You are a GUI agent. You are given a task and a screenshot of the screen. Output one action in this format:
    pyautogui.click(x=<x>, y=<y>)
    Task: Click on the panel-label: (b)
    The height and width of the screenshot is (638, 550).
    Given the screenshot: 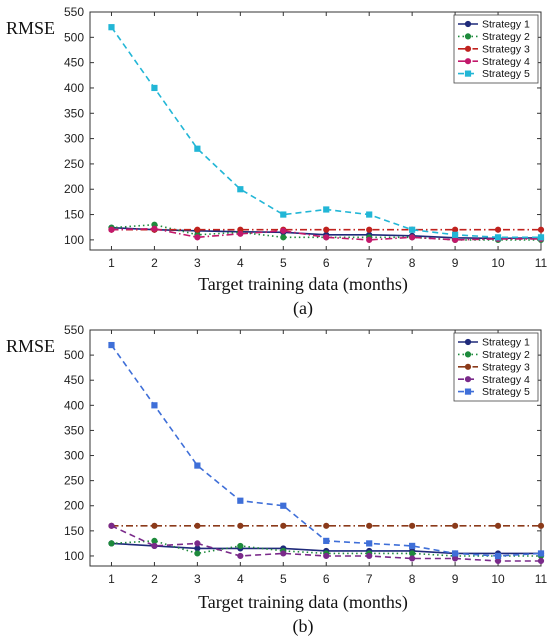 What is the action you would take?
    pyautogui.click(x=303, y=626)
    